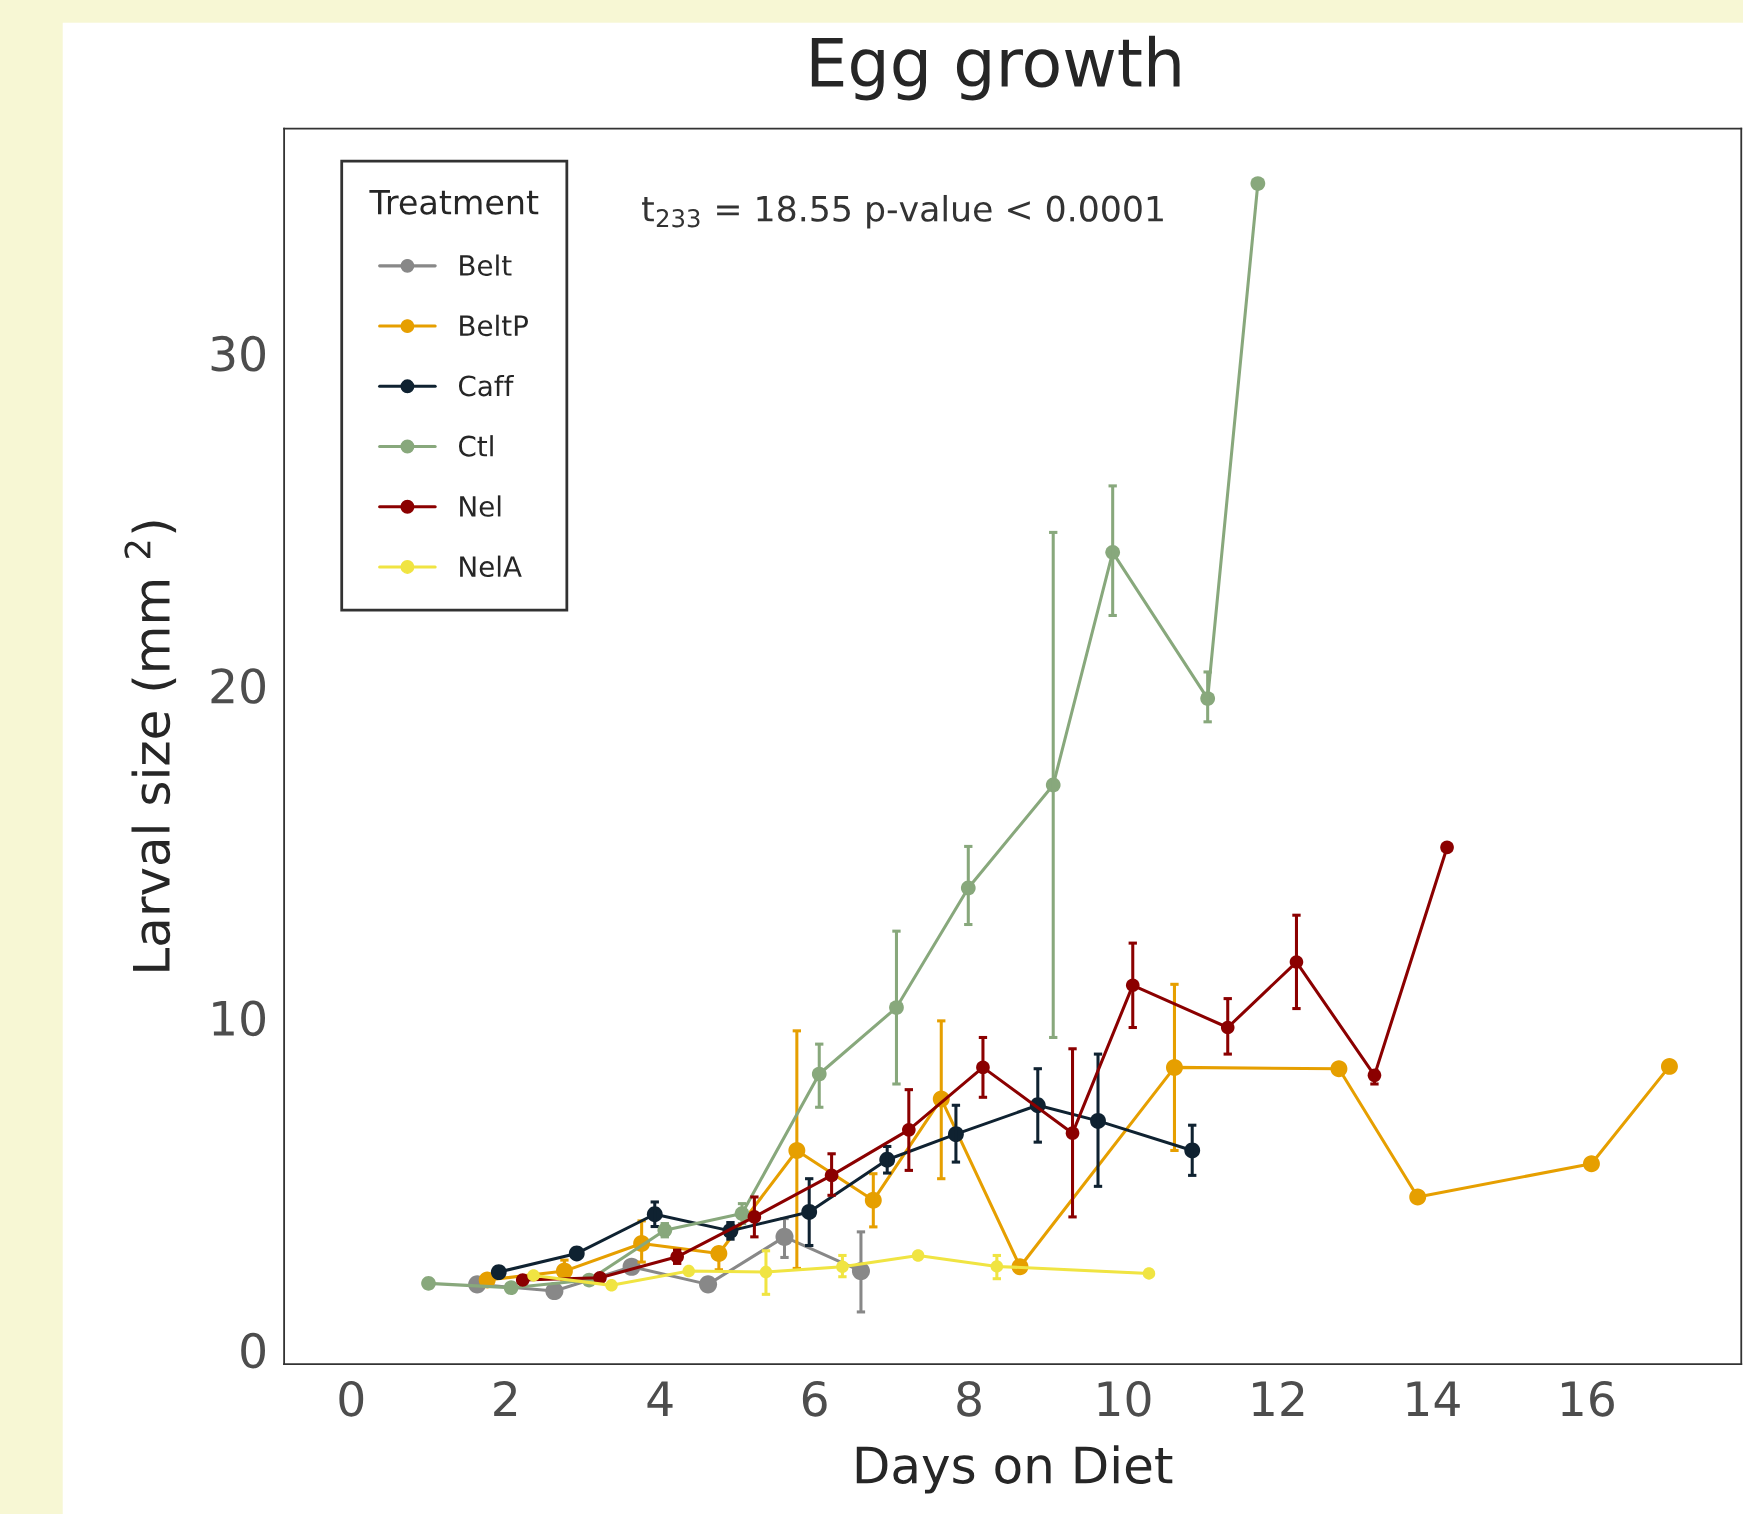  What do you see at coordinates (238, 353) in the screenshot?
I see `y-tick-label: 30` at bounding box center [238, 353].